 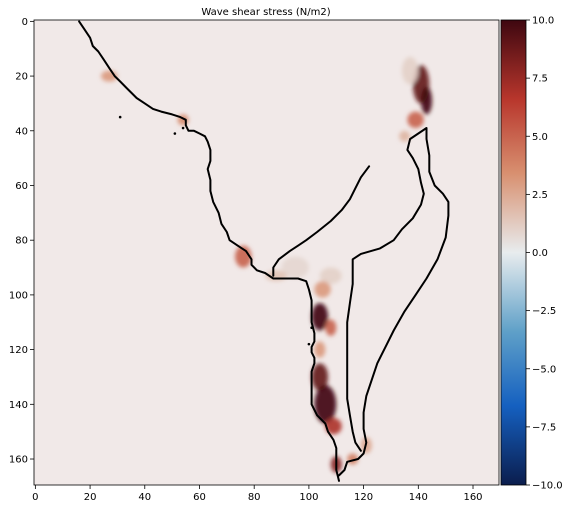 What do you see at coordinates (18, 350) in the screenshot?
I see `y-tick-label: 120` at bounding box center [18, 350].